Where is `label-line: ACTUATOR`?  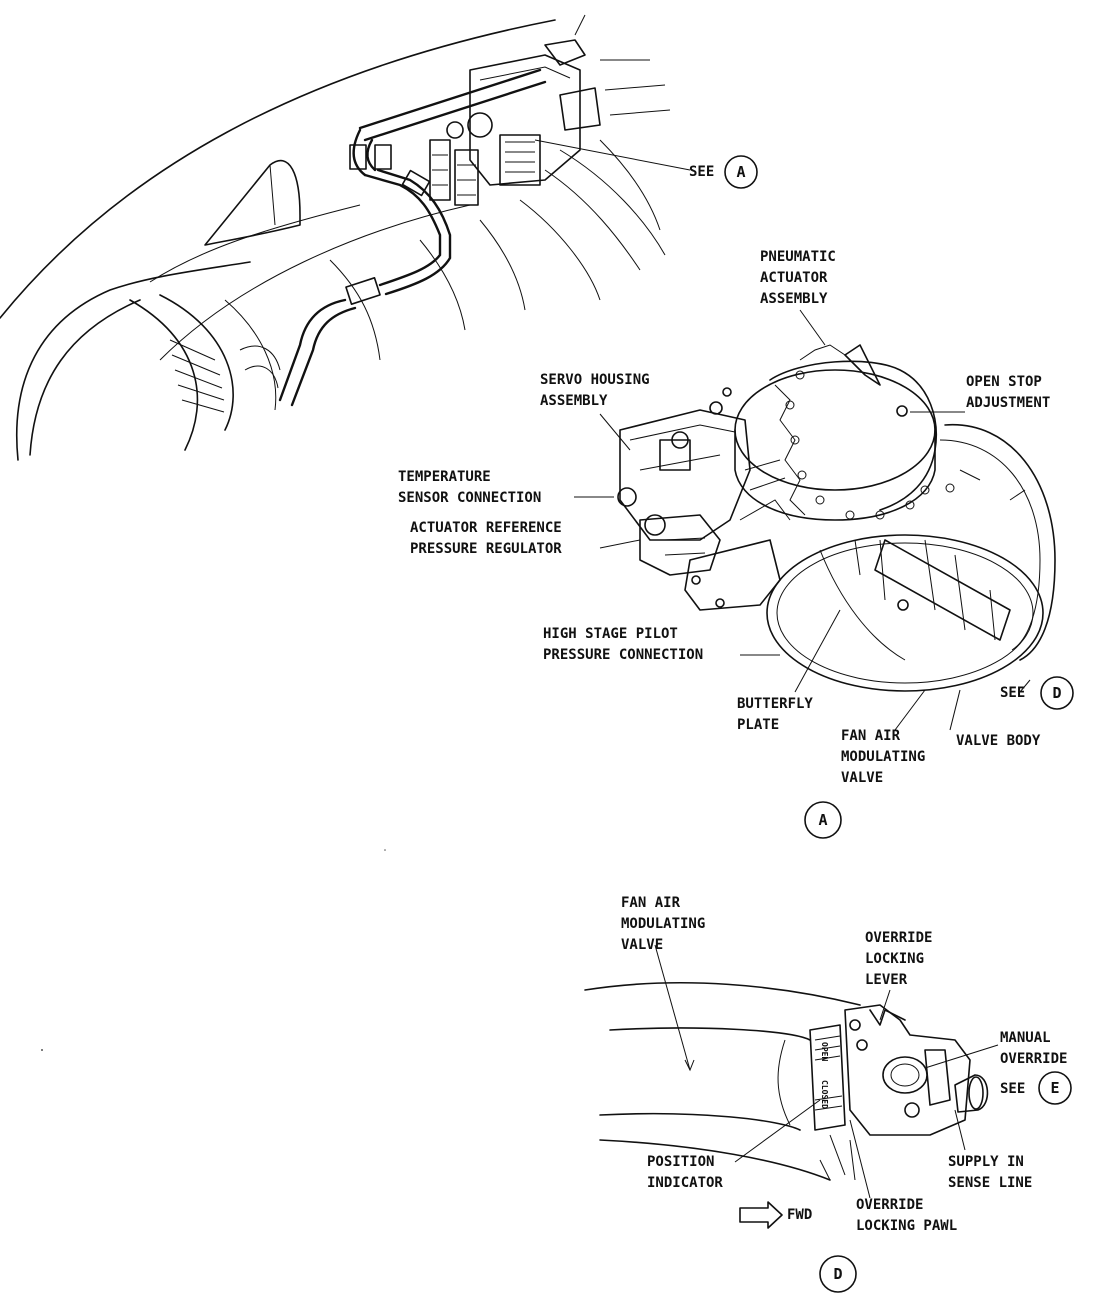
label-line: ACTUATOR is located at coordinates (794, 278).